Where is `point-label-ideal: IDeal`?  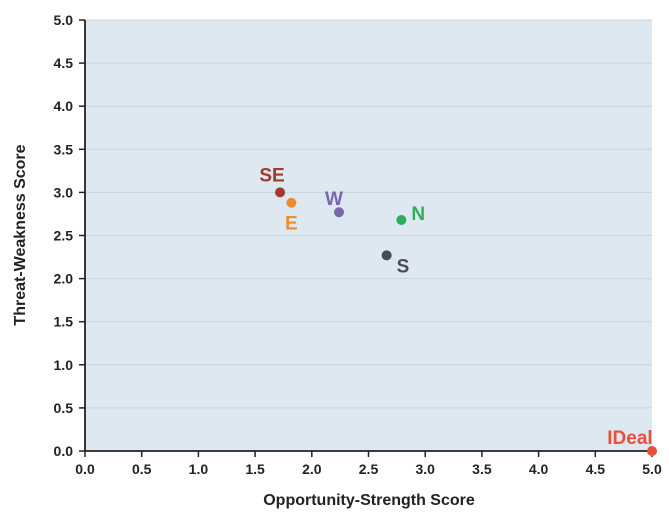
point-label-ideal: IDeal is located at coordinates (629, 438).